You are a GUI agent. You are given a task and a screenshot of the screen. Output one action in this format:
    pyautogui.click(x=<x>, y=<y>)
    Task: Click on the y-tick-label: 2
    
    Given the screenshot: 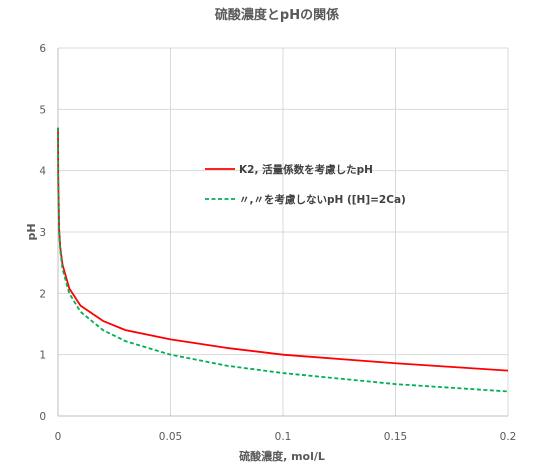 What is the action you would take?
    pyautogui.click(x=42, y=294)
    